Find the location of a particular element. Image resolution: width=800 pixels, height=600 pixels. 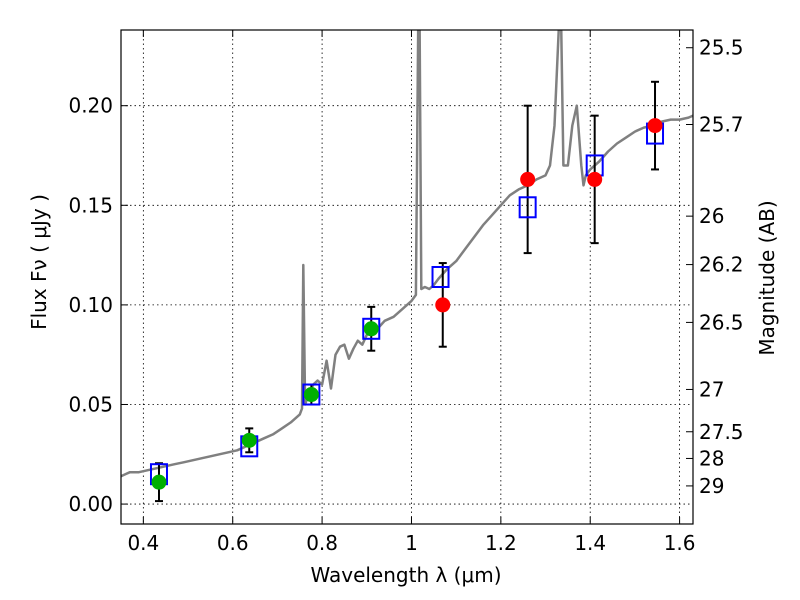

x-tick-label: 1.4 is located at coordinates (590, 543).